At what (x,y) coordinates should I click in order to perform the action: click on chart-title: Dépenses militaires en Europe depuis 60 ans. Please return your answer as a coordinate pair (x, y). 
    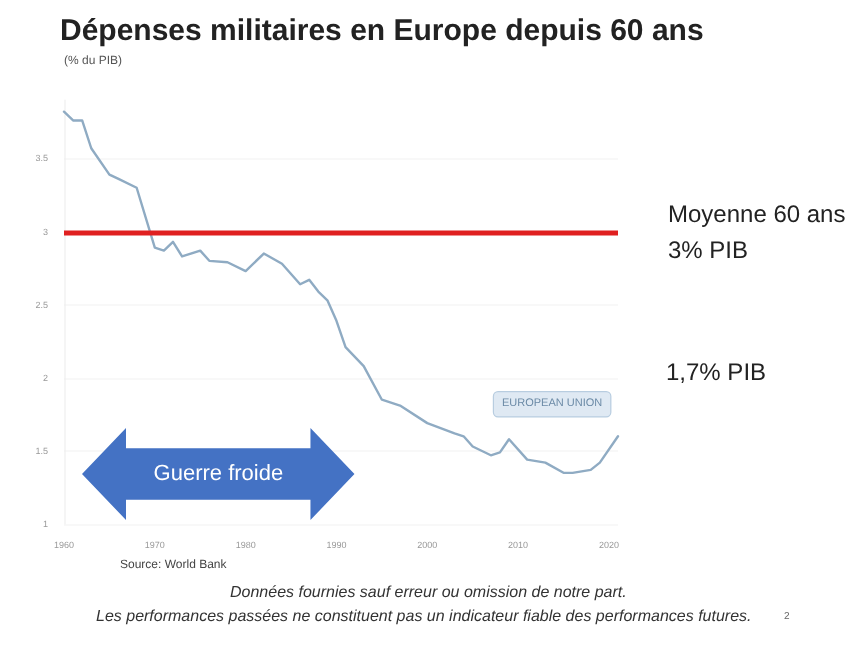
    Looking at the image, I should click on (382, 31).